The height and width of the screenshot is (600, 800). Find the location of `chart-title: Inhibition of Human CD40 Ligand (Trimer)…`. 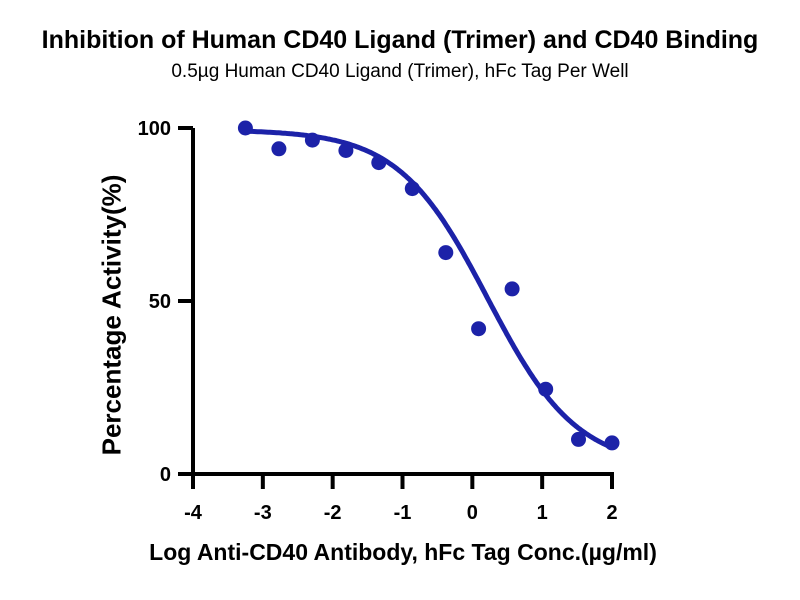

chart-title: Inhibition of Human CD40 Ligand (Trimer)… is located at coordinates (400, 40).